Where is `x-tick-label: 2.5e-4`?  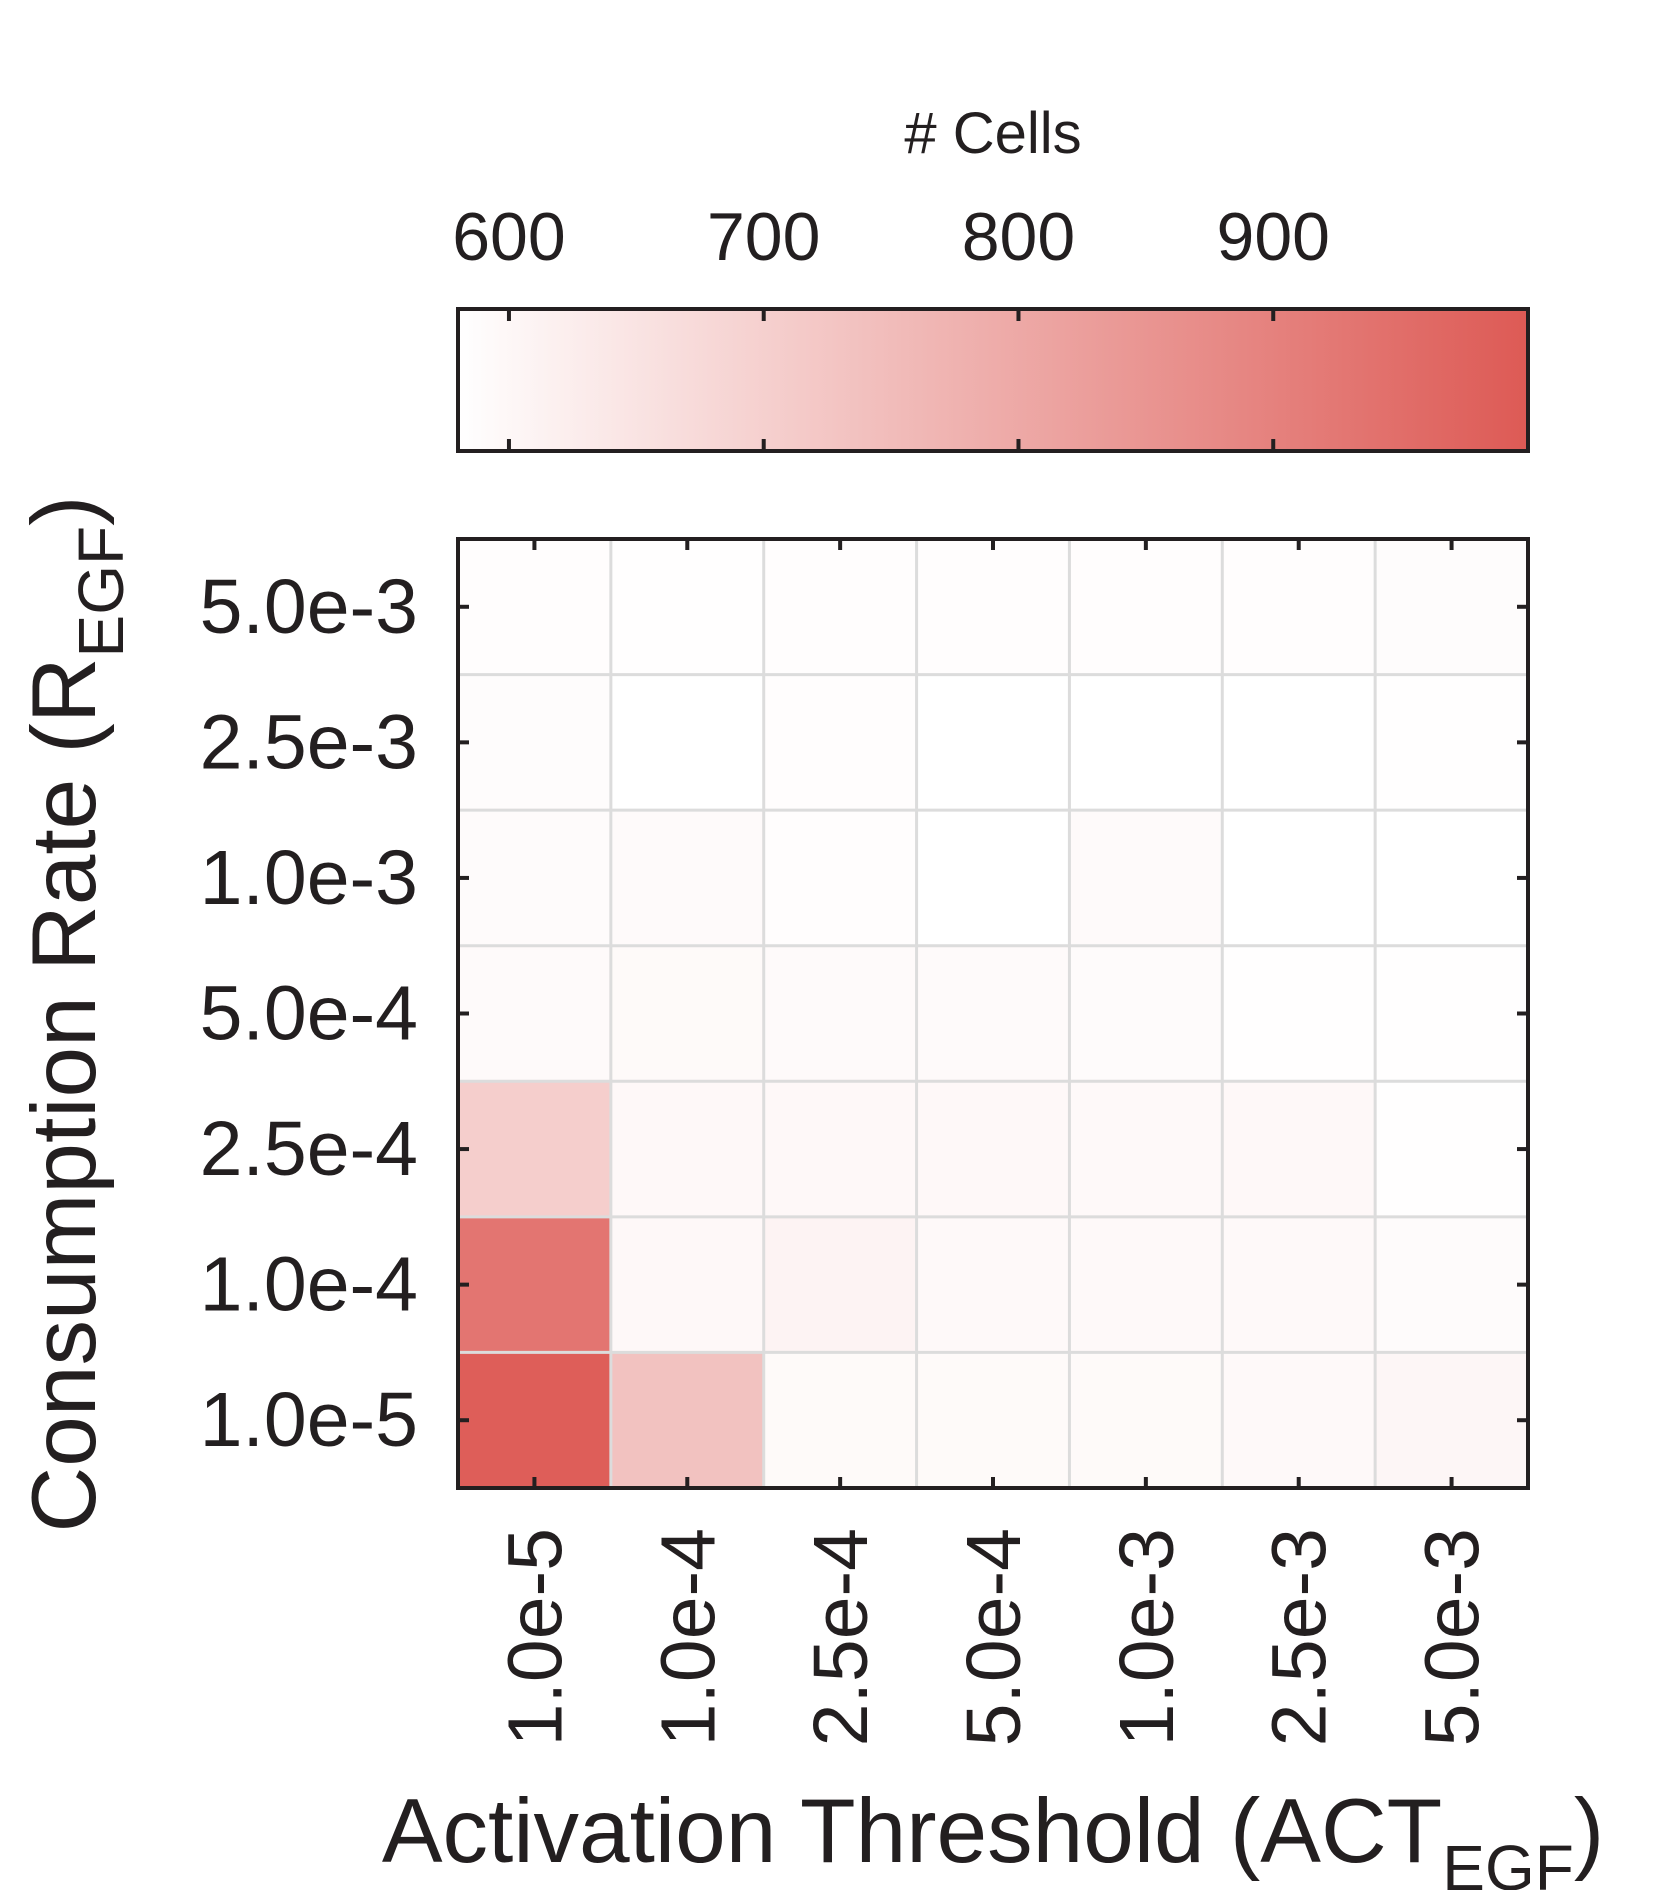 x-tick-label: 2.5e-4 is located at coordinates (841, 1637).